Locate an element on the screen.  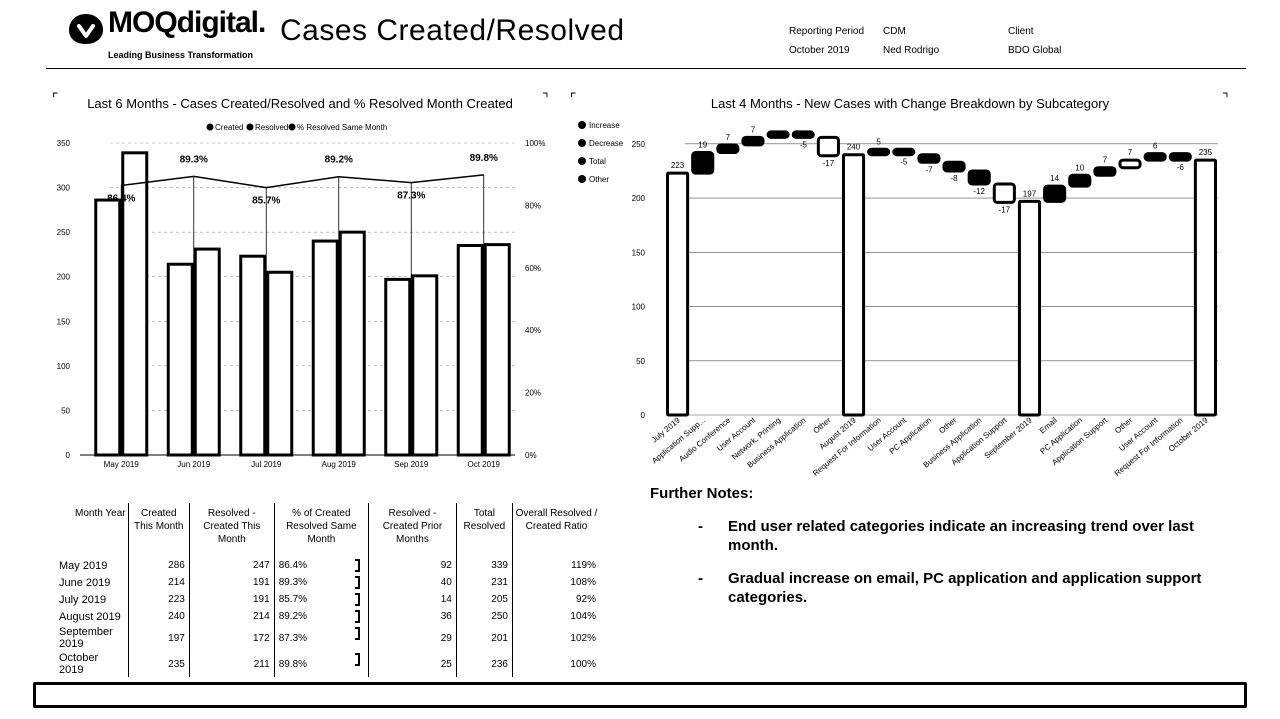
waterfall-data-label: -17 is located at coordinates (1005, 209).